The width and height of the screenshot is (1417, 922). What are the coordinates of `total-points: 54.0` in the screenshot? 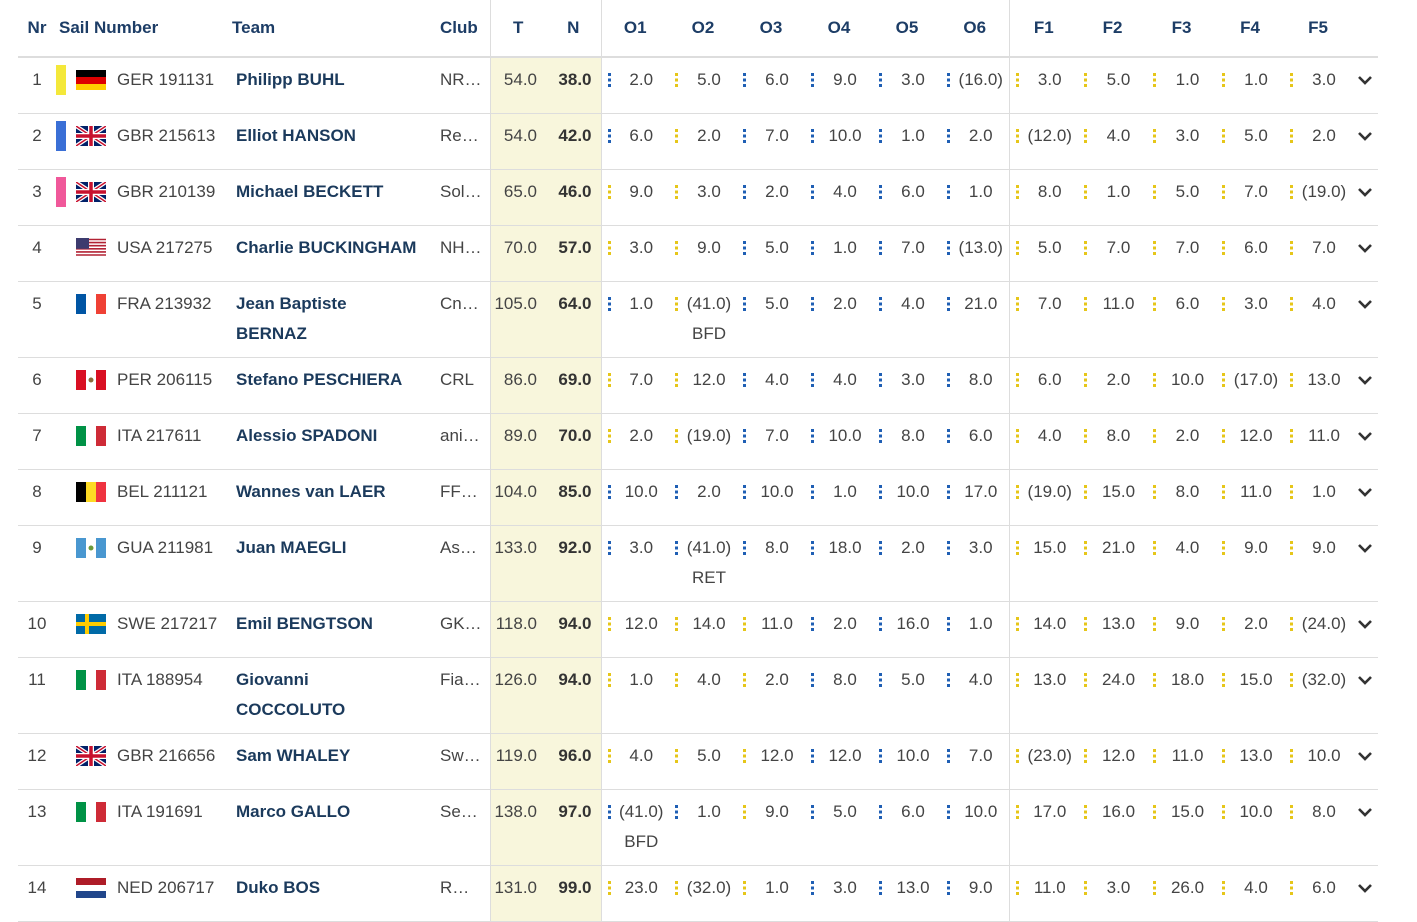 It's located at (517, 141).